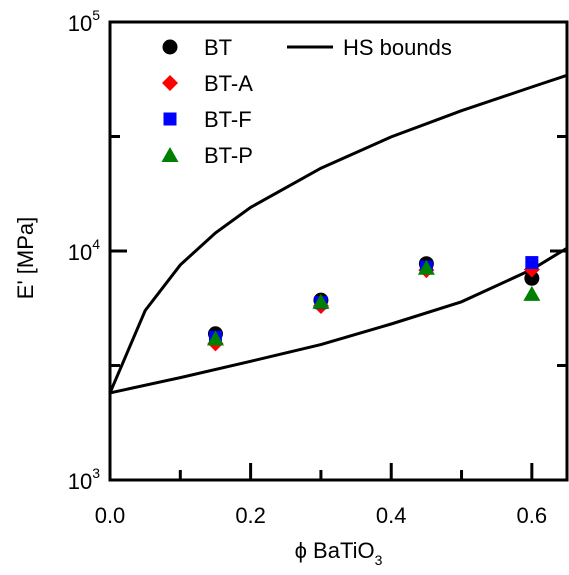 The width and height of the screenshot is (569, 575). I want to click on y-axis-title: E' [MPa], so click(25, 258).